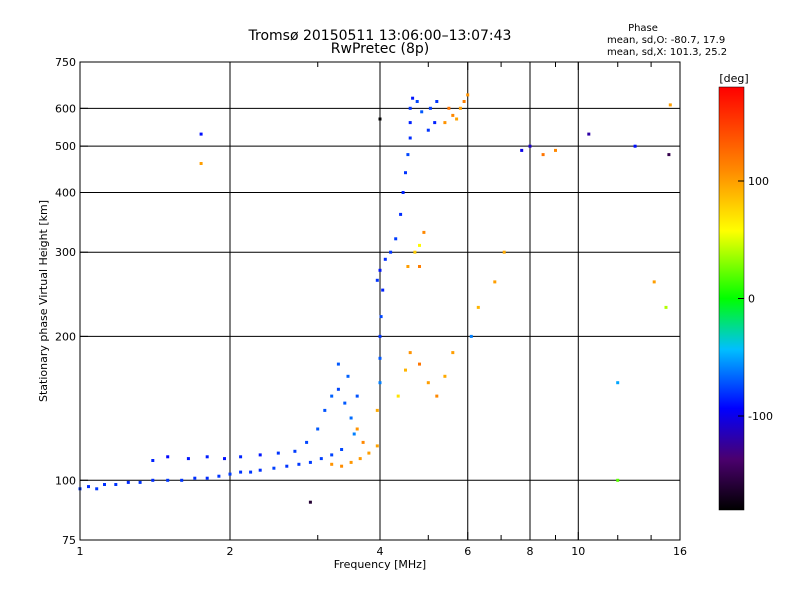 The width and height of the screenshot is (800, 600). Describe the element at coordinates (65, 62) in the screenshot. I see `y-tick-label: 750` at that location.